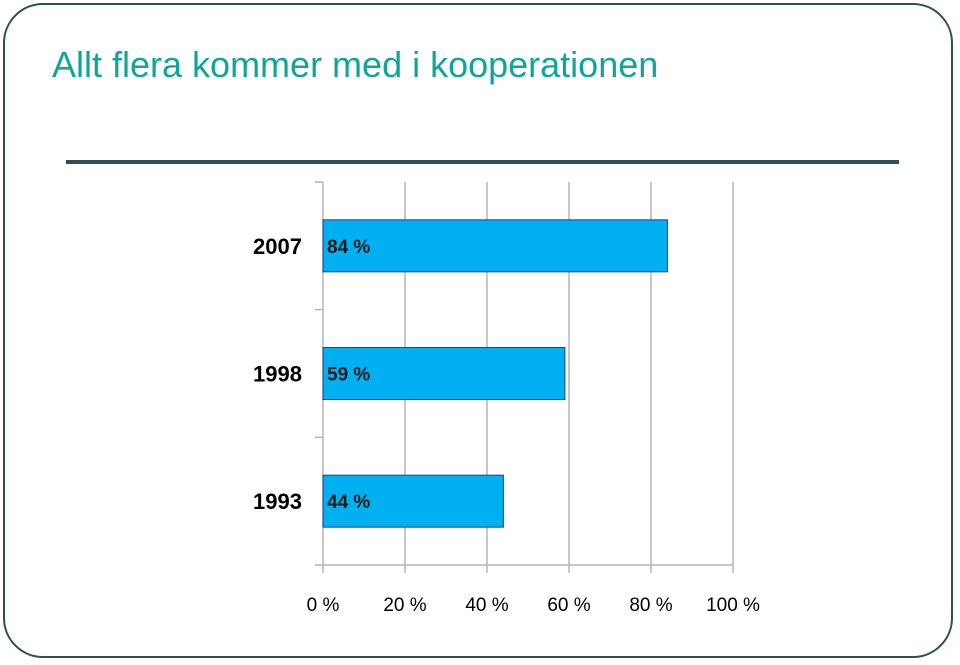 The image size is (960, 665). I want to click on x-tick-labels: 0 % 20 % 40 % 60 % 80 % 100 %, so click(533, 605).